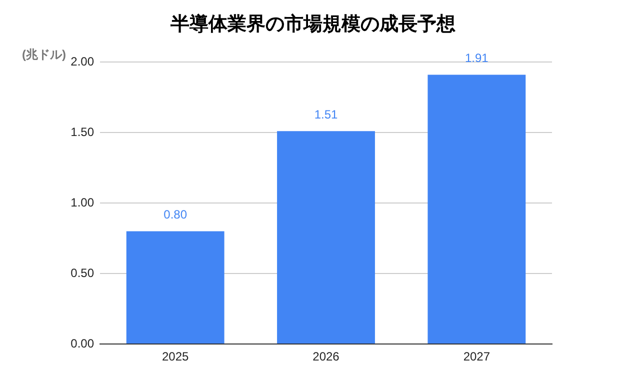  What do you see at coordinates (82, 202) in the screenshot?
I see `y-tick-label: 1.00` at bounding box center [82, 202].